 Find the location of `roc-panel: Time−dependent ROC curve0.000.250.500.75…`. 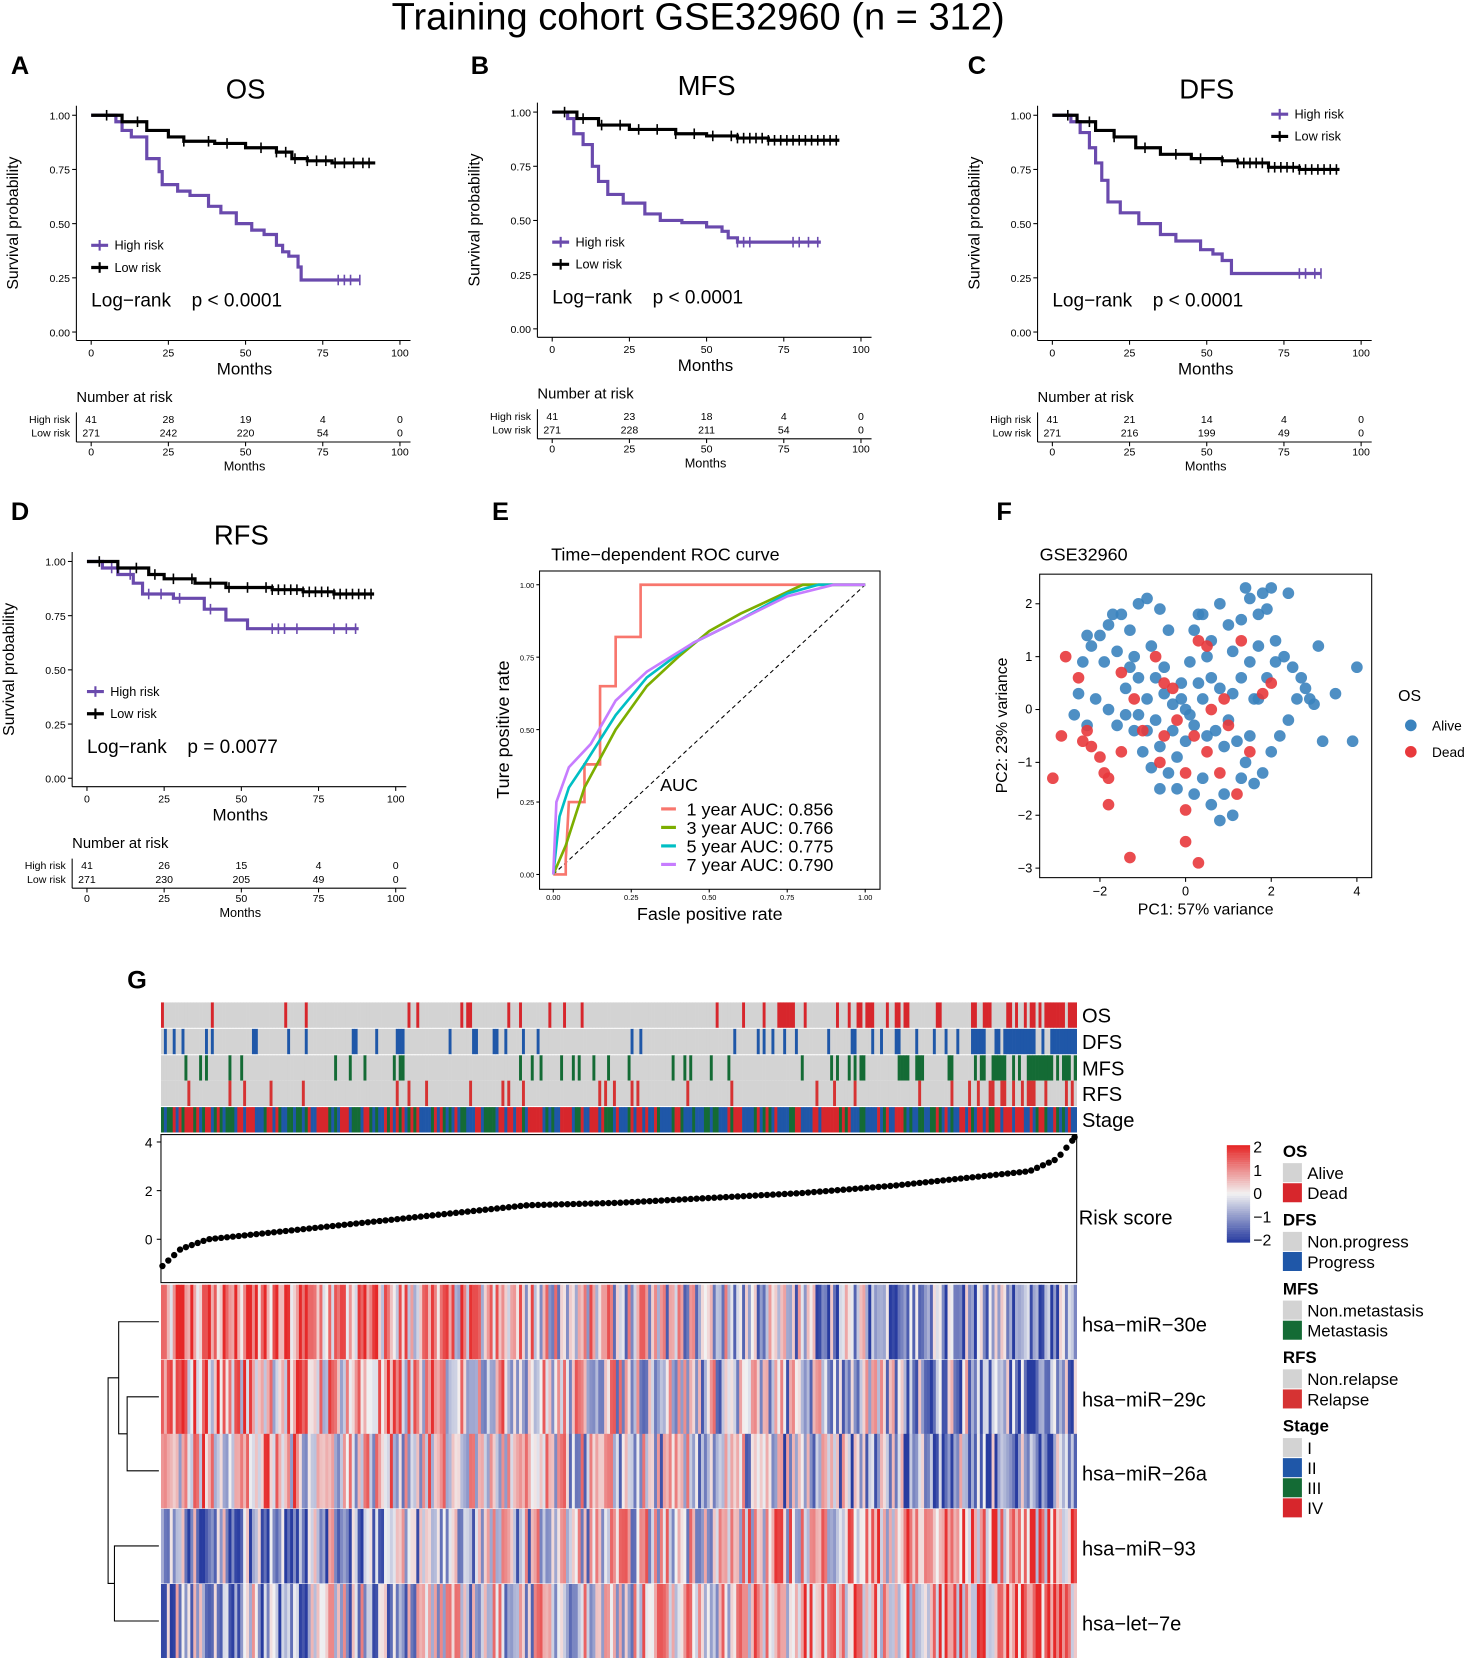

roc-panel: Time−dependent ROC curve0.000.250.500.75… is located at coordinates (687, 734).